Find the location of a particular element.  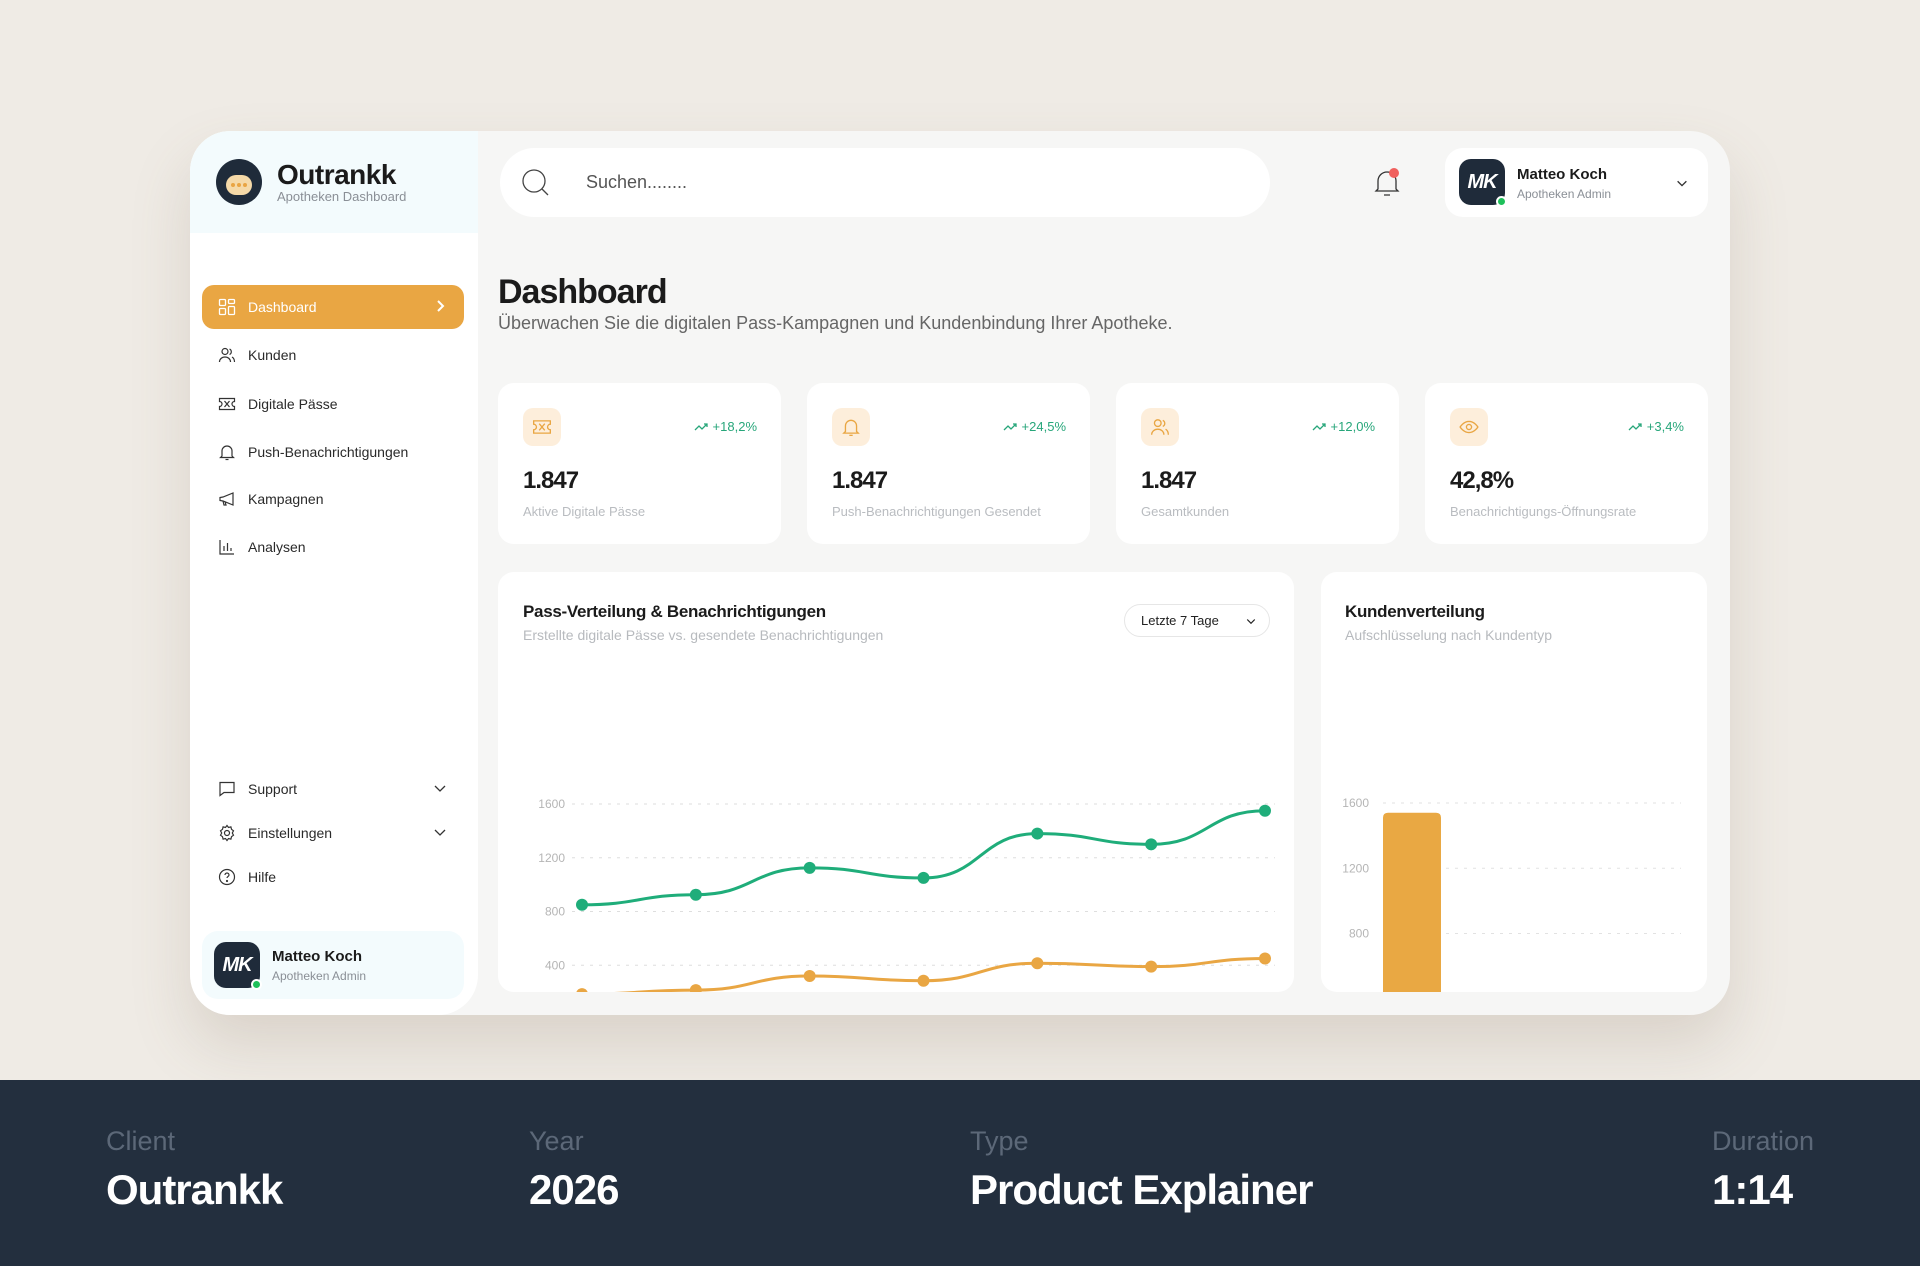

sidebar-item-analysen: Analysen is located at coordinates (333, 547).